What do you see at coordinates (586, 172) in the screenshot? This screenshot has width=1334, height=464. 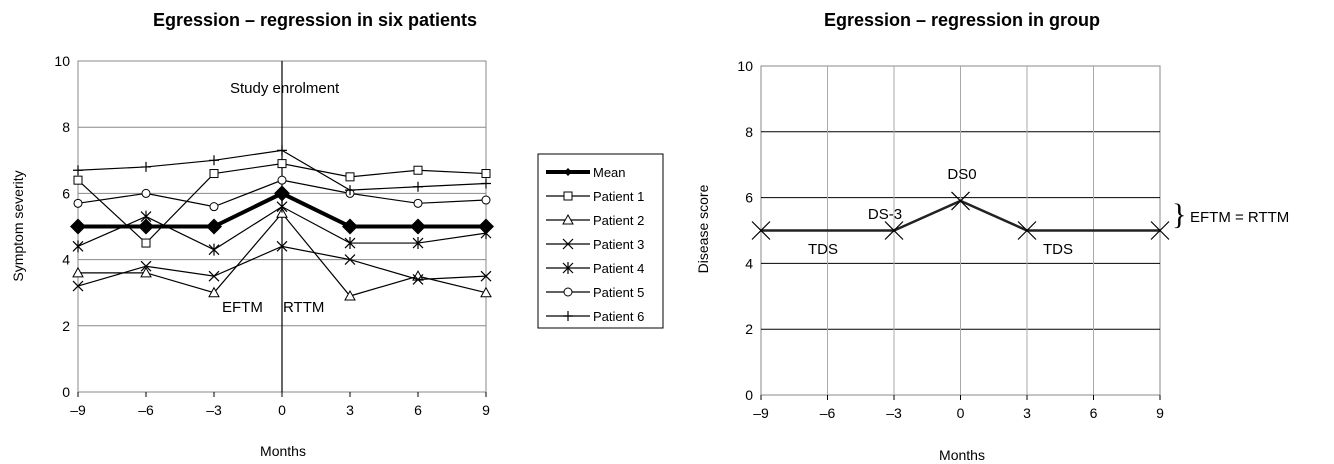 I see `legend-item-mean: Mean` at bounding box center [586, 172].